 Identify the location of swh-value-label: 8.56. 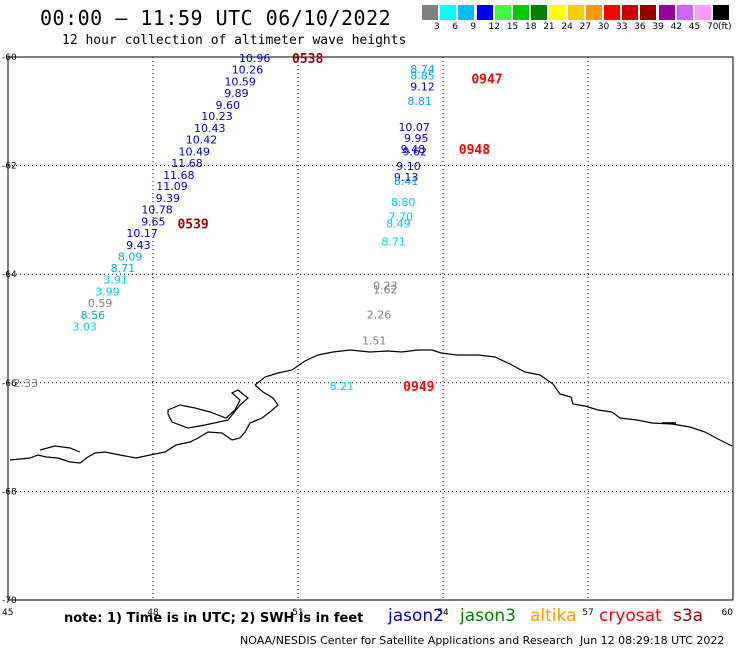
(93, 315).